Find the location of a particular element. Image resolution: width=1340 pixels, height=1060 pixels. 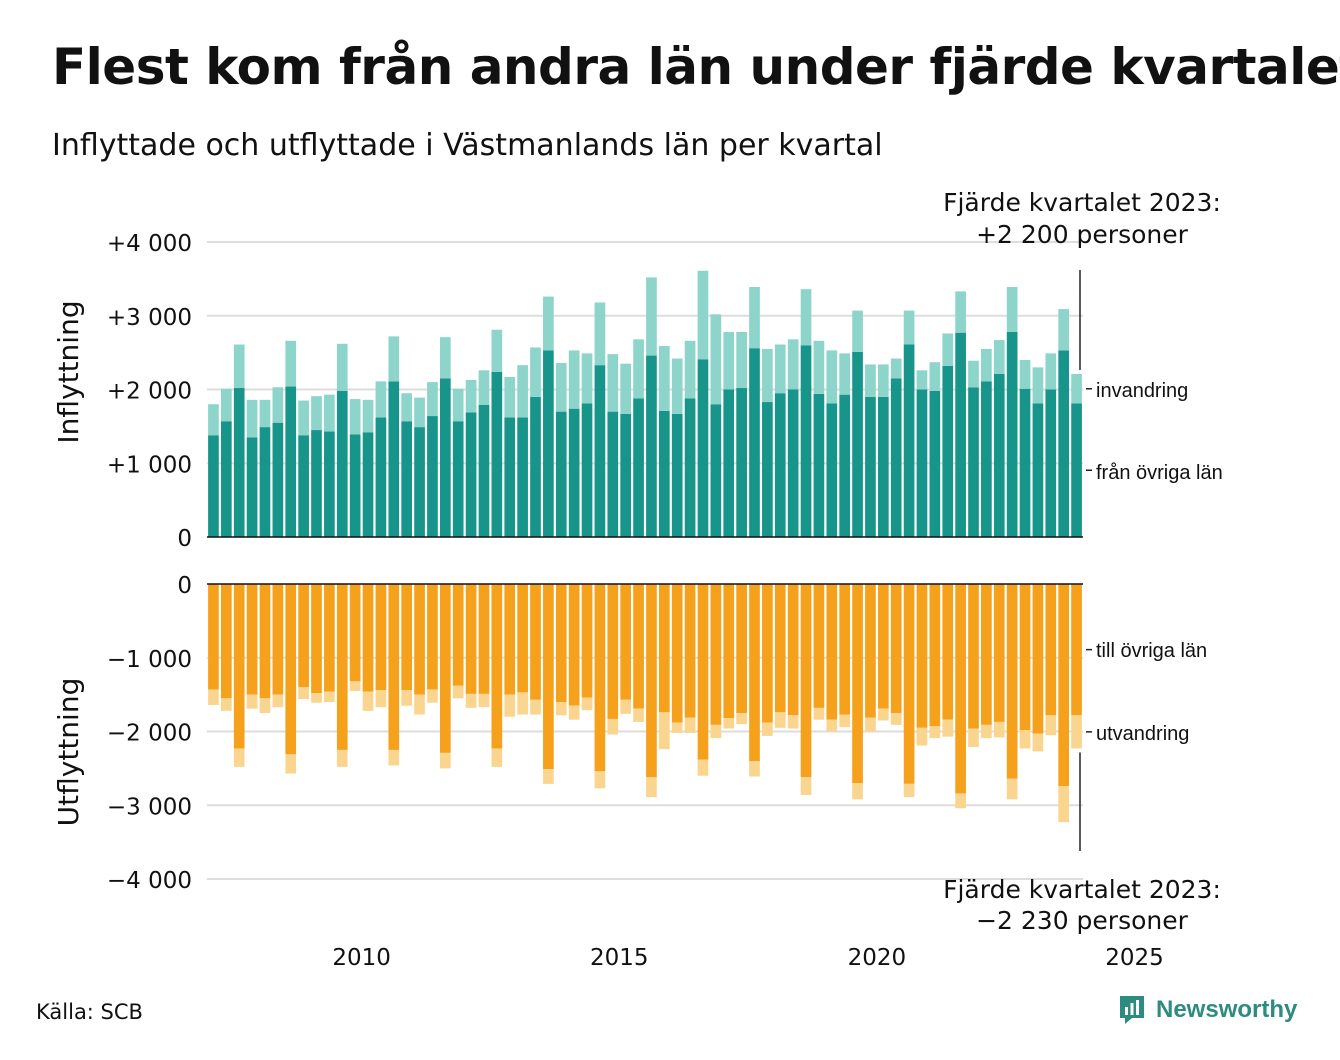

ytick-label-outflow: −4 000 is located at coordinates (149, 881).